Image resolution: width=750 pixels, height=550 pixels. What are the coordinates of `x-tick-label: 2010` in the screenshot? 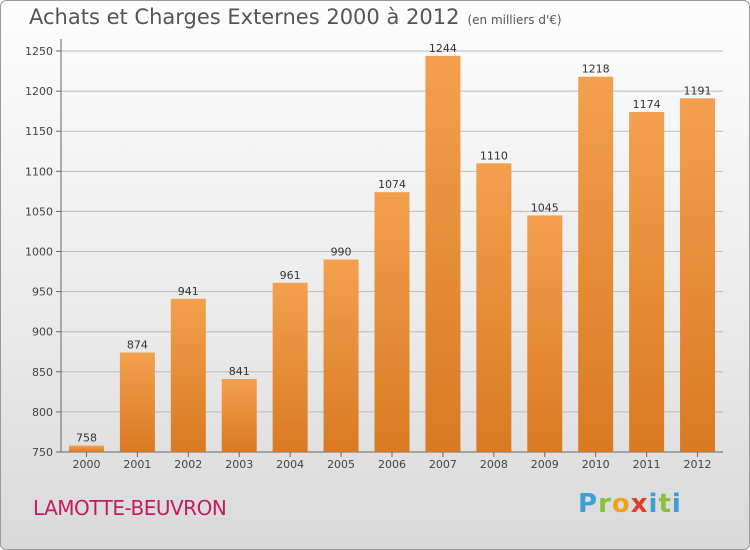 It's located at (596, 464).